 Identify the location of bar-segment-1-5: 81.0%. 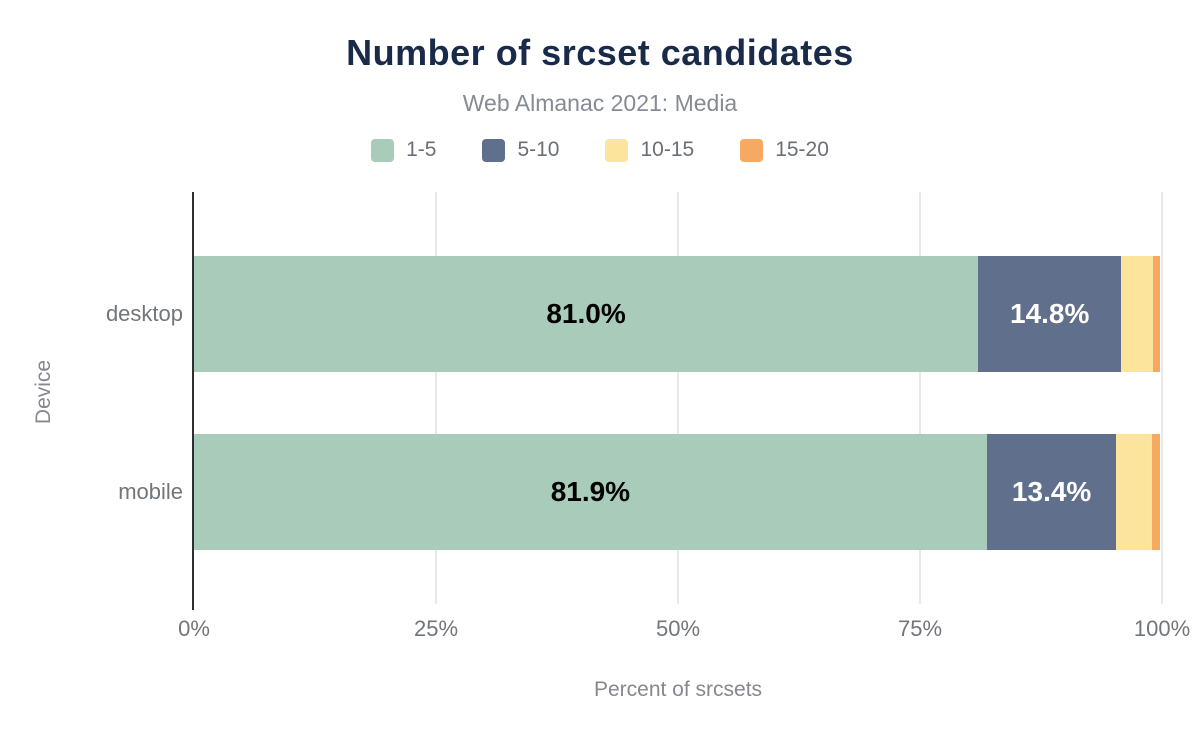
(586, 314).